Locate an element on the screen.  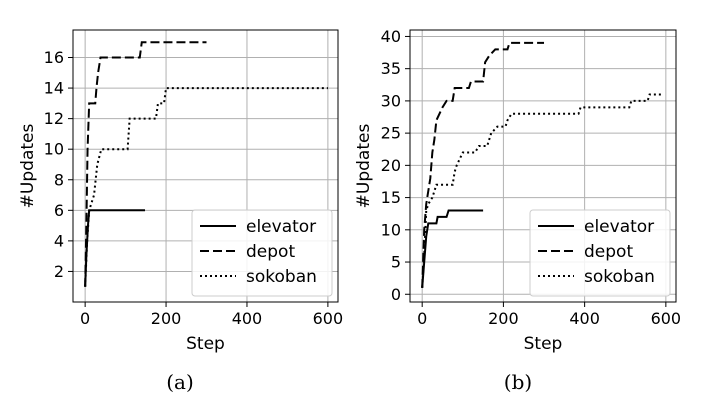
chart-1-ytick-label-5: 25 is located at coordinates (391, 133).